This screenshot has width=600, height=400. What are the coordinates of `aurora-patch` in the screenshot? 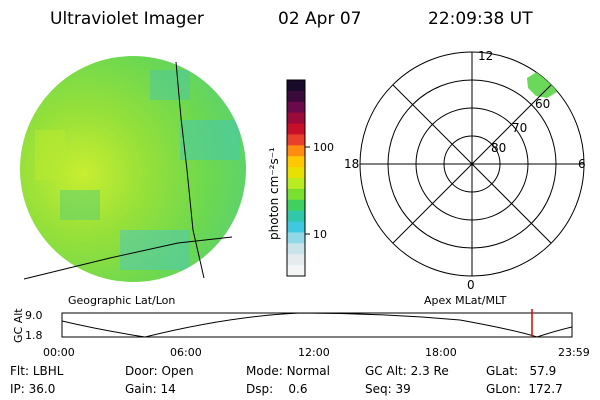 It's located at (542, 84).